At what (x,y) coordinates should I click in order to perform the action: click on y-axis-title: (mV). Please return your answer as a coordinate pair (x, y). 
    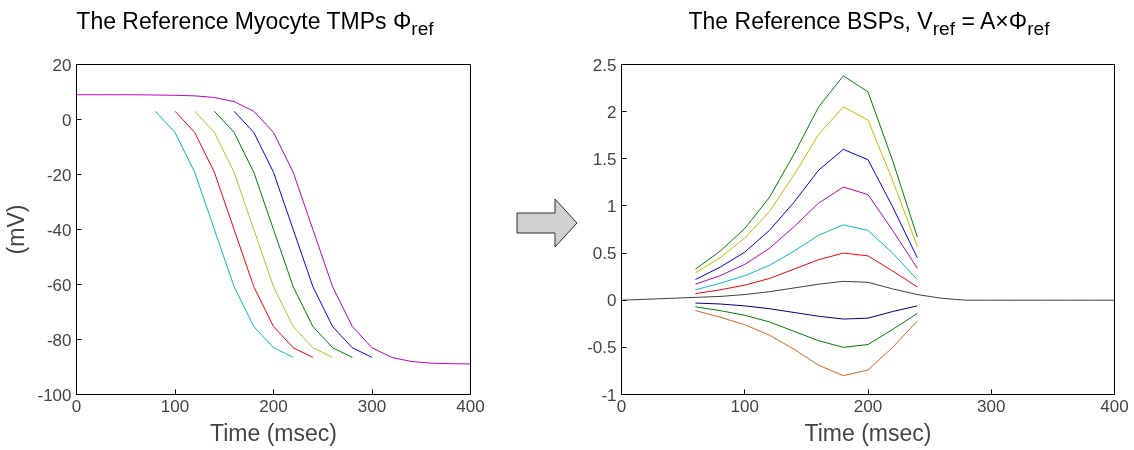
    Looking at the image, I should click on (16, 229).